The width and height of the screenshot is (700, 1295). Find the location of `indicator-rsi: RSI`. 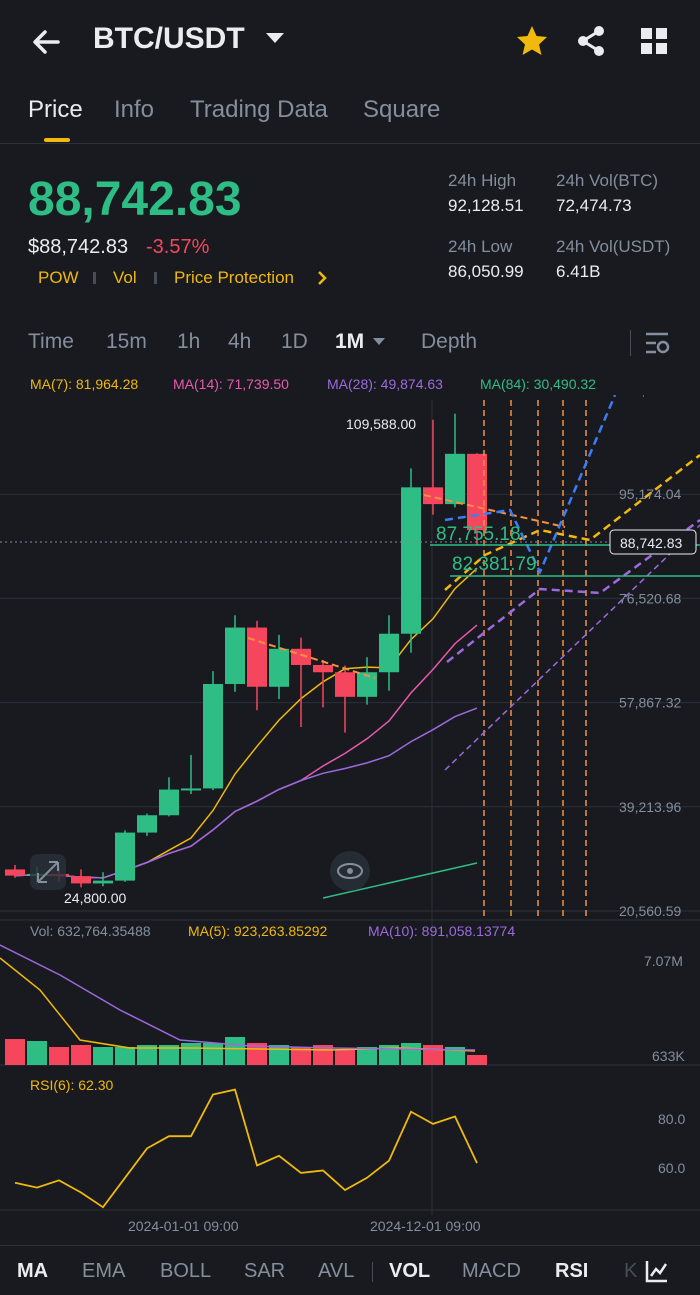

indicator-rsi: RSI is located at coordinates (572, 1271).